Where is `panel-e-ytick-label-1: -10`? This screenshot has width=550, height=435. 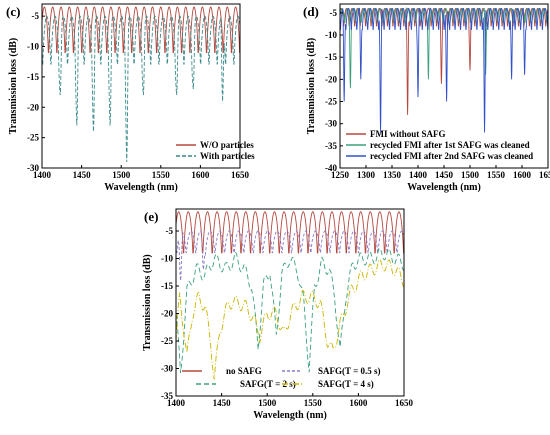
panel-e-ytick-label-1: -10 is located at coordinates (167, 259).